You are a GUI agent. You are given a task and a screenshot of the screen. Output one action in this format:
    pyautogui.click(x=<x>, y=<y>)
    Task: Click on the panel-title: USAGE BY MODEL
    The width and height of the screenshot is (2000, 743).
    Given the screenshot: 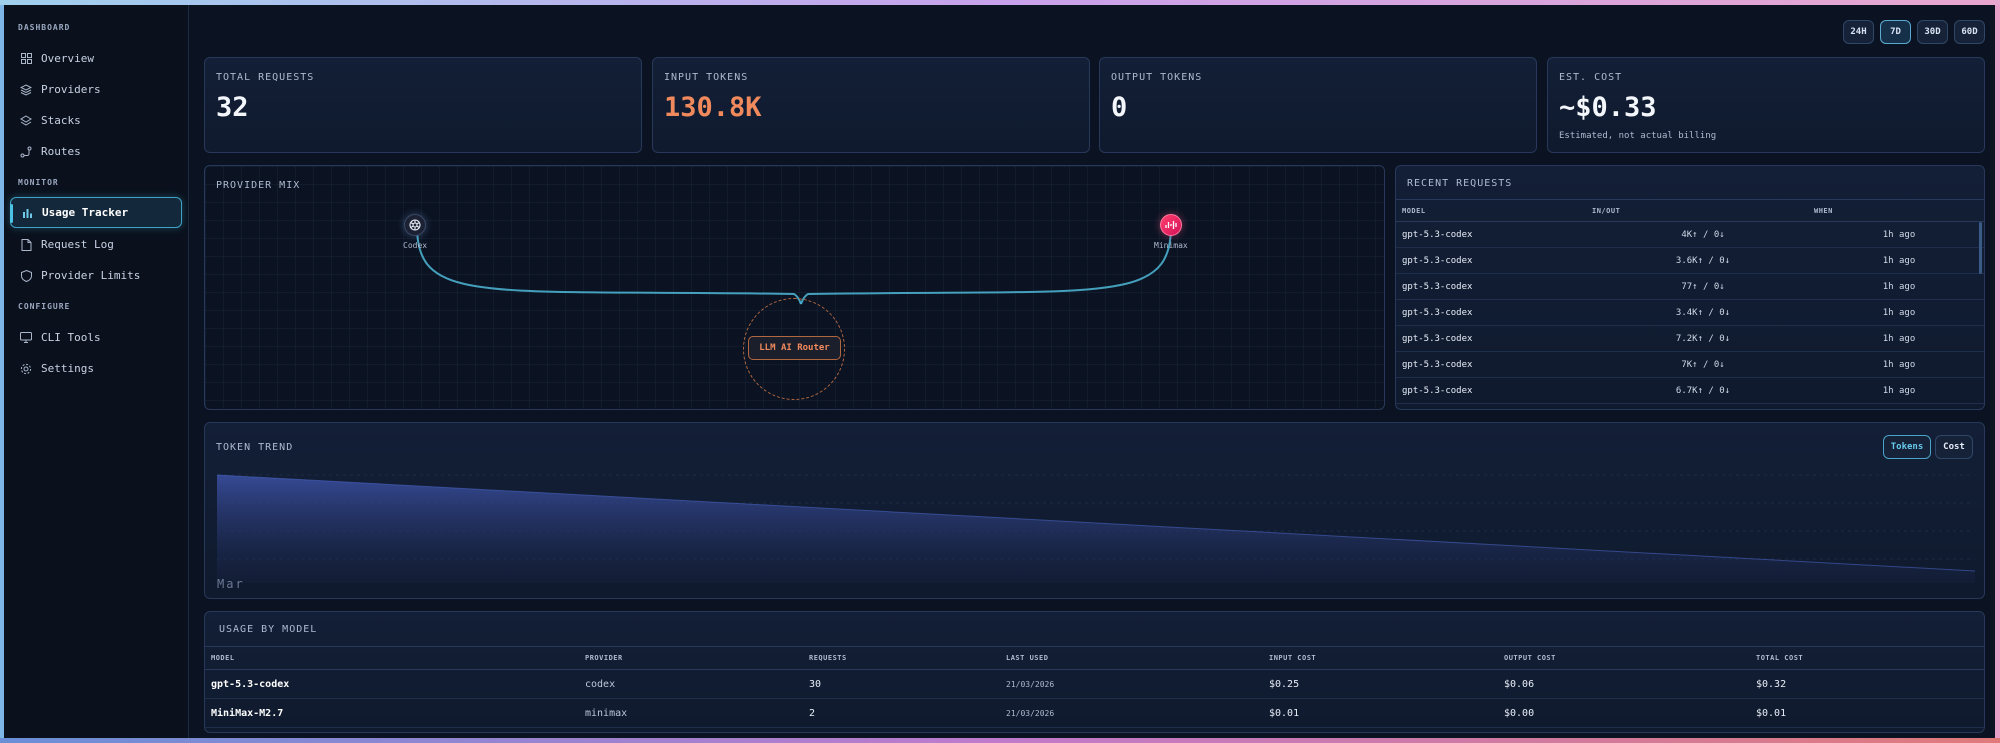 What is the action you would take?
    pyautogui.click(x=268, y=629)
    